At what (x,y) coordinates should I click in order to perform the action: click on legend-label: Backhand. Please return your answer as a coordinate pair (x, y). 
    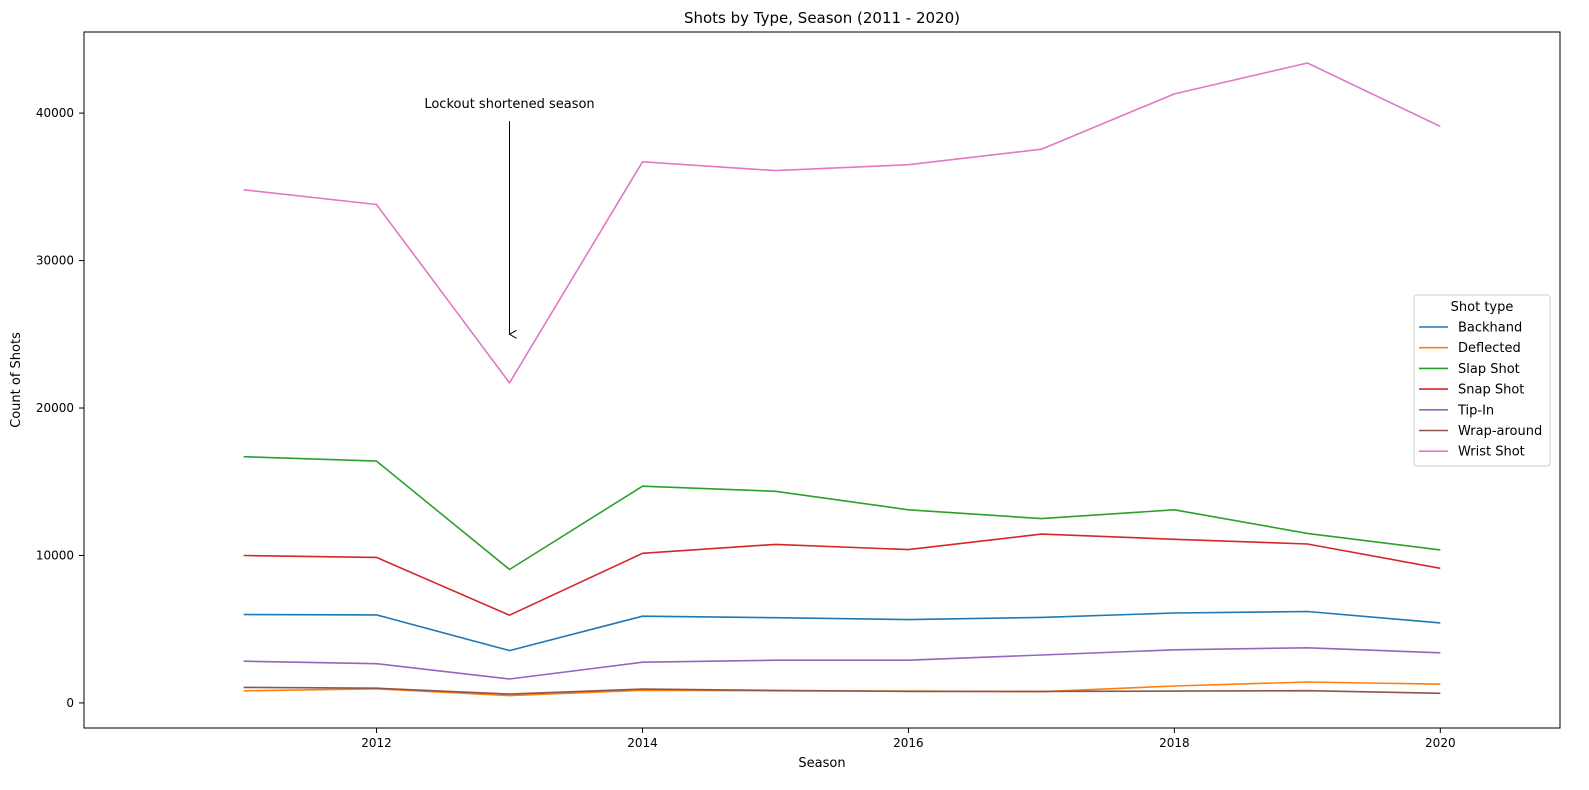
    Looking at the image, I should click on (1490, 328).